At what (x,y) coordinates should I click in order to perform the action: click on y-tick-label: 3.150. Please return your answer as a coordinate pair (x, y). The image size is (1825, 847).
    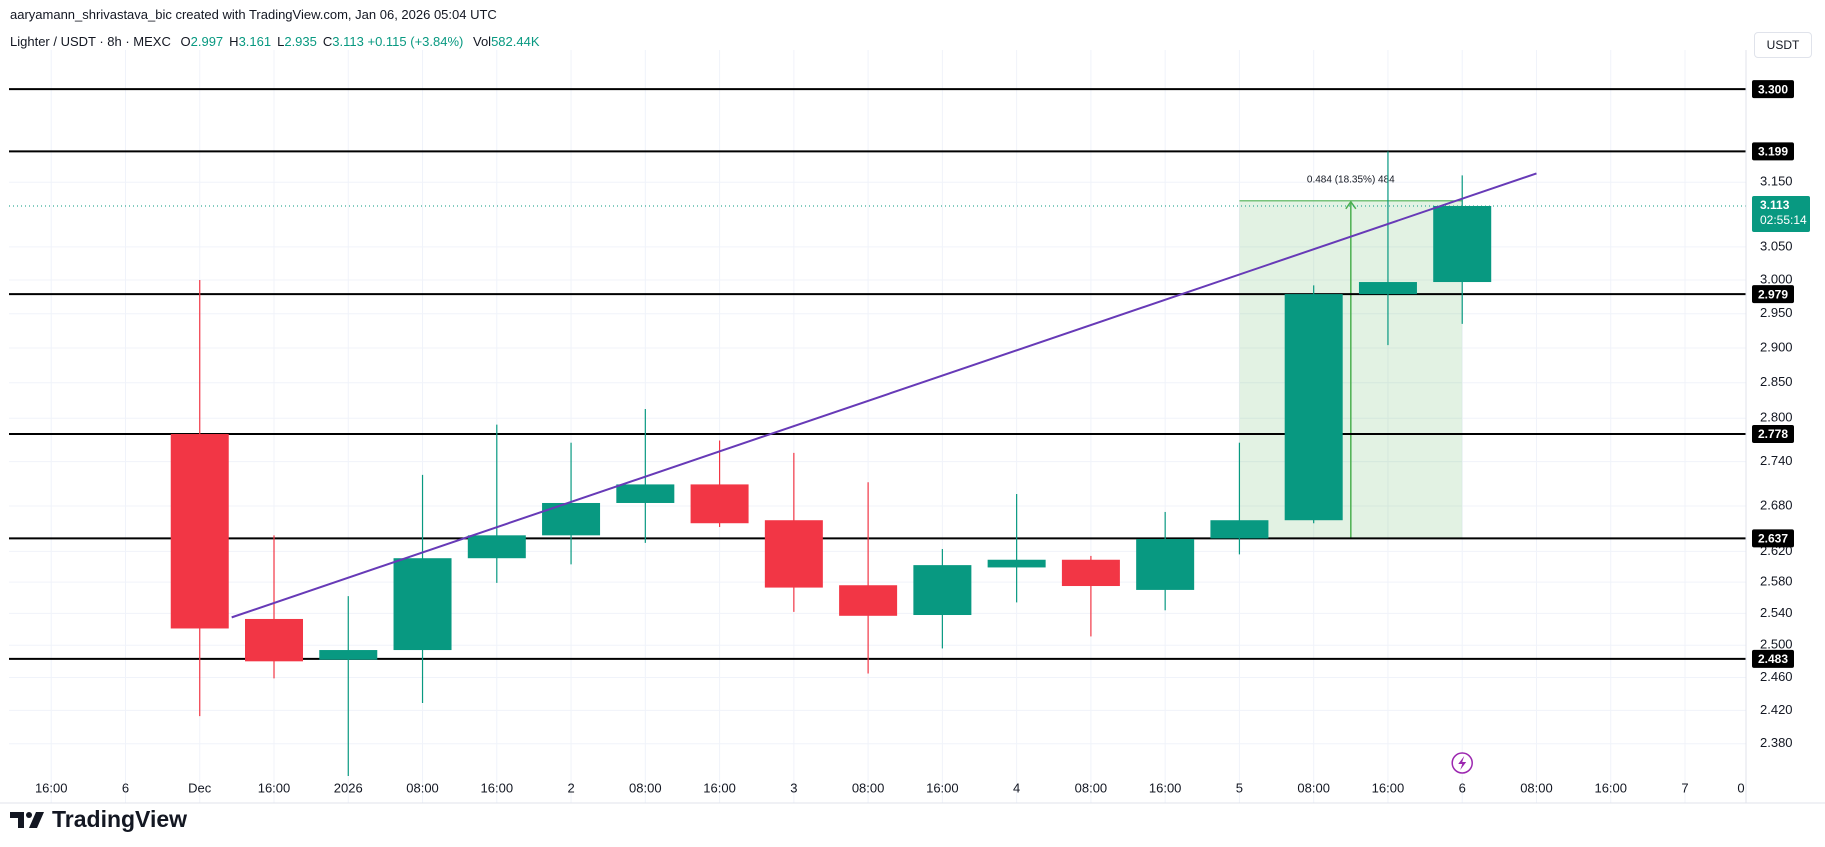
    Looking at the image, I should click on (1776, 181).